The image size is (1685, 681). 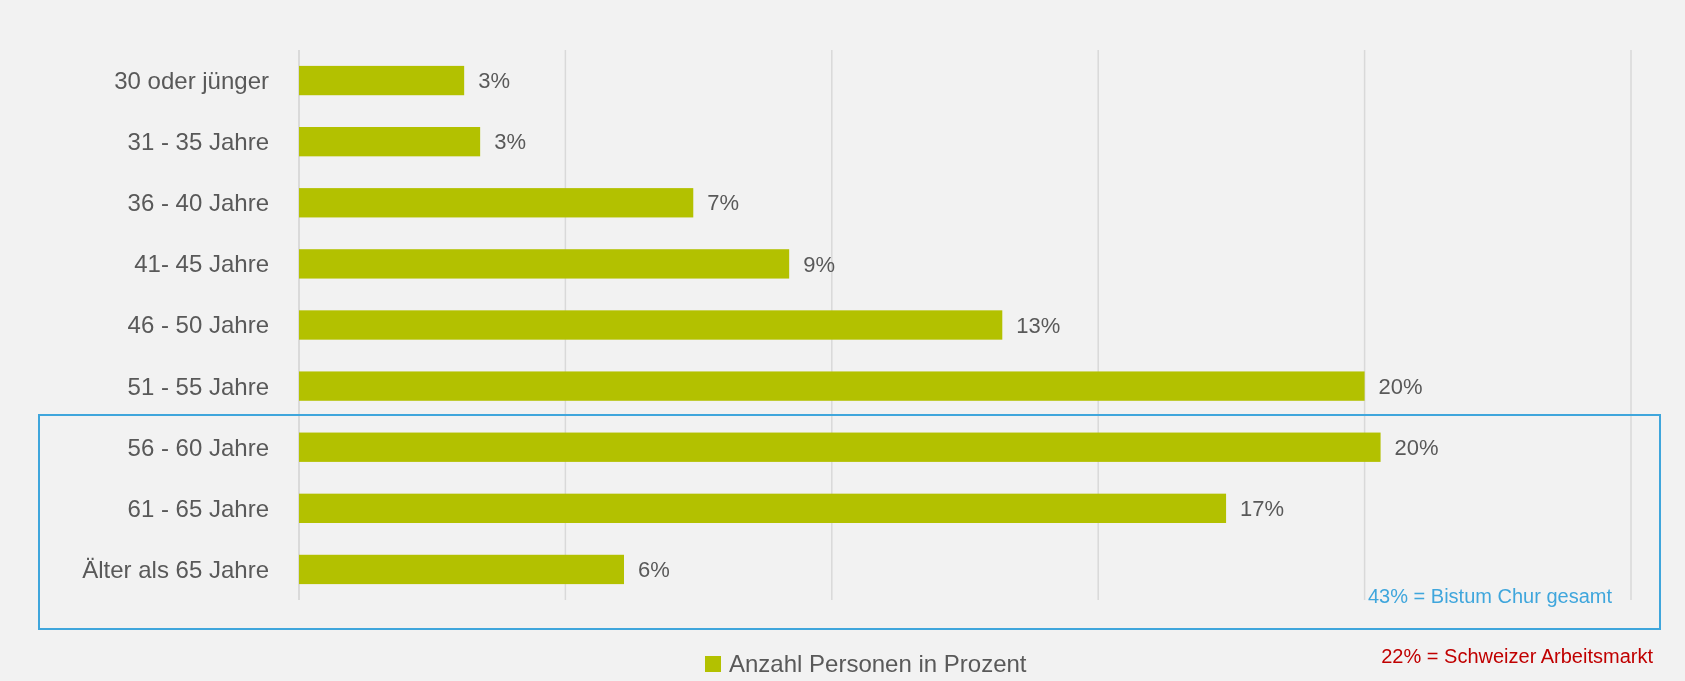 What do you see at coordinates (819, 264) in the screenshot?
I see `data-label: 9%` at bounding box center [819, 264].